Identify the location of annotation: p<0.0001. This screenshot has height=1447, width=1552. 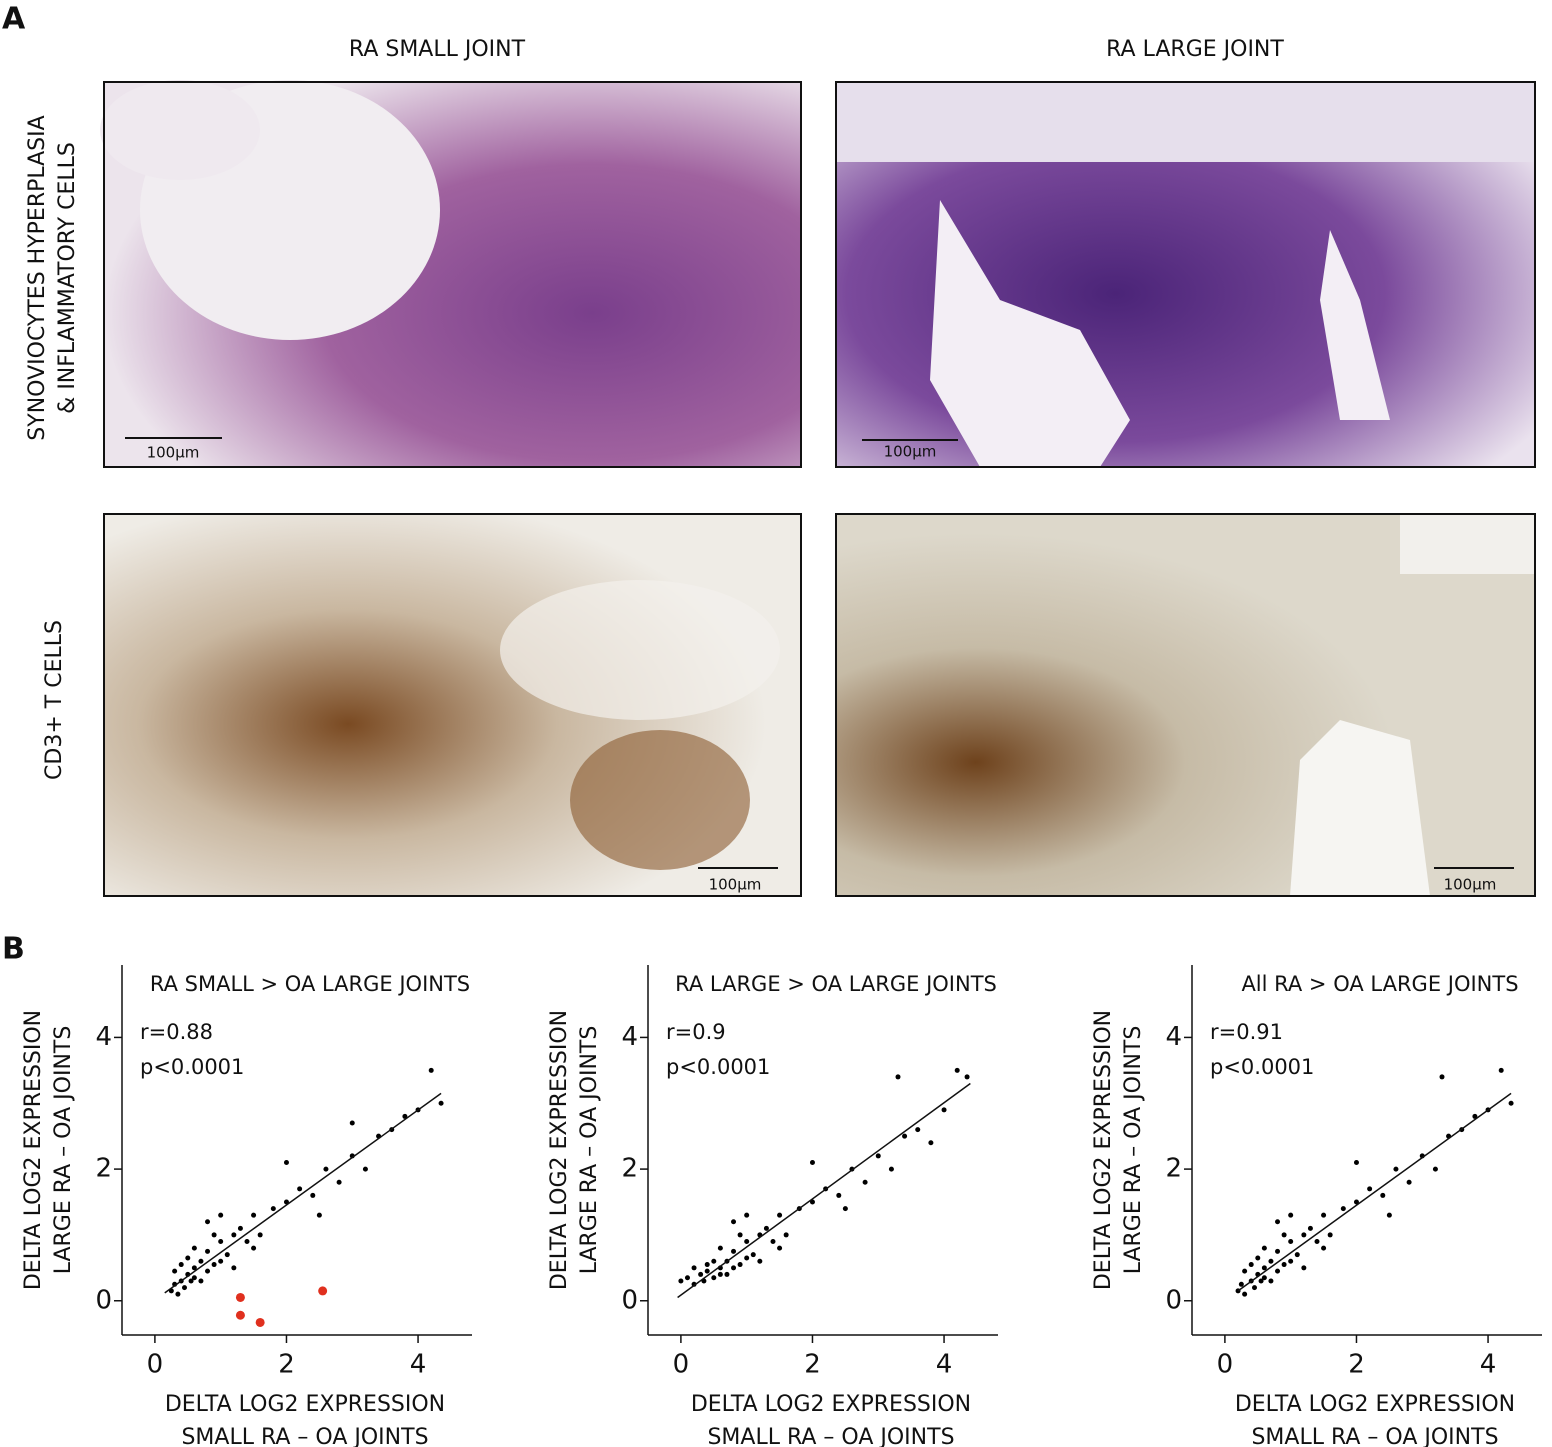
(192, 1067).